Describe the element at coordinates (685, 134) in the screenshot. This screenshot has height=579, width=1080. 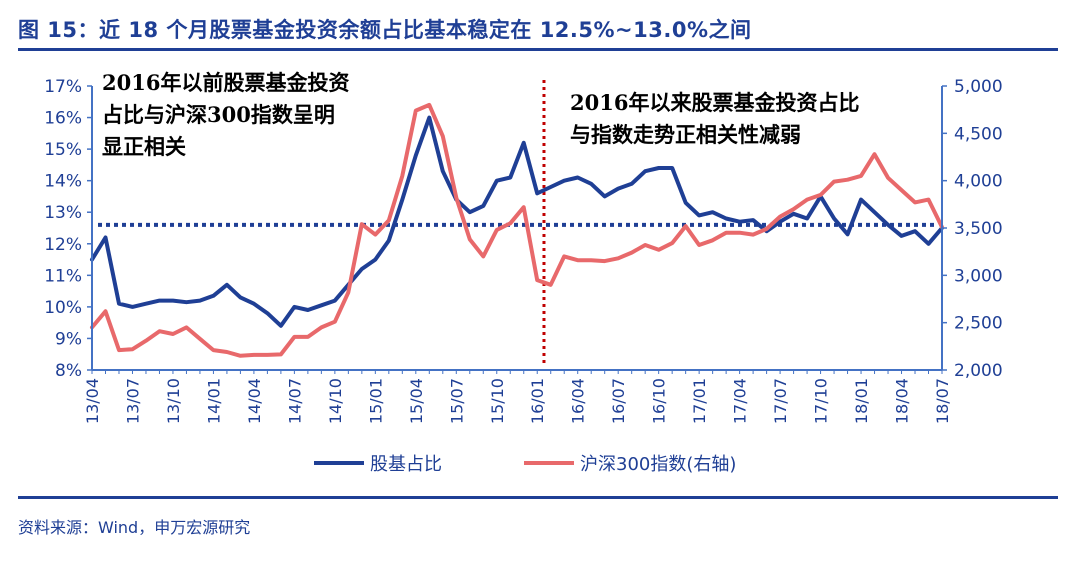
I see `annotation-line: 与指数走势正相关性减弱` at that location.